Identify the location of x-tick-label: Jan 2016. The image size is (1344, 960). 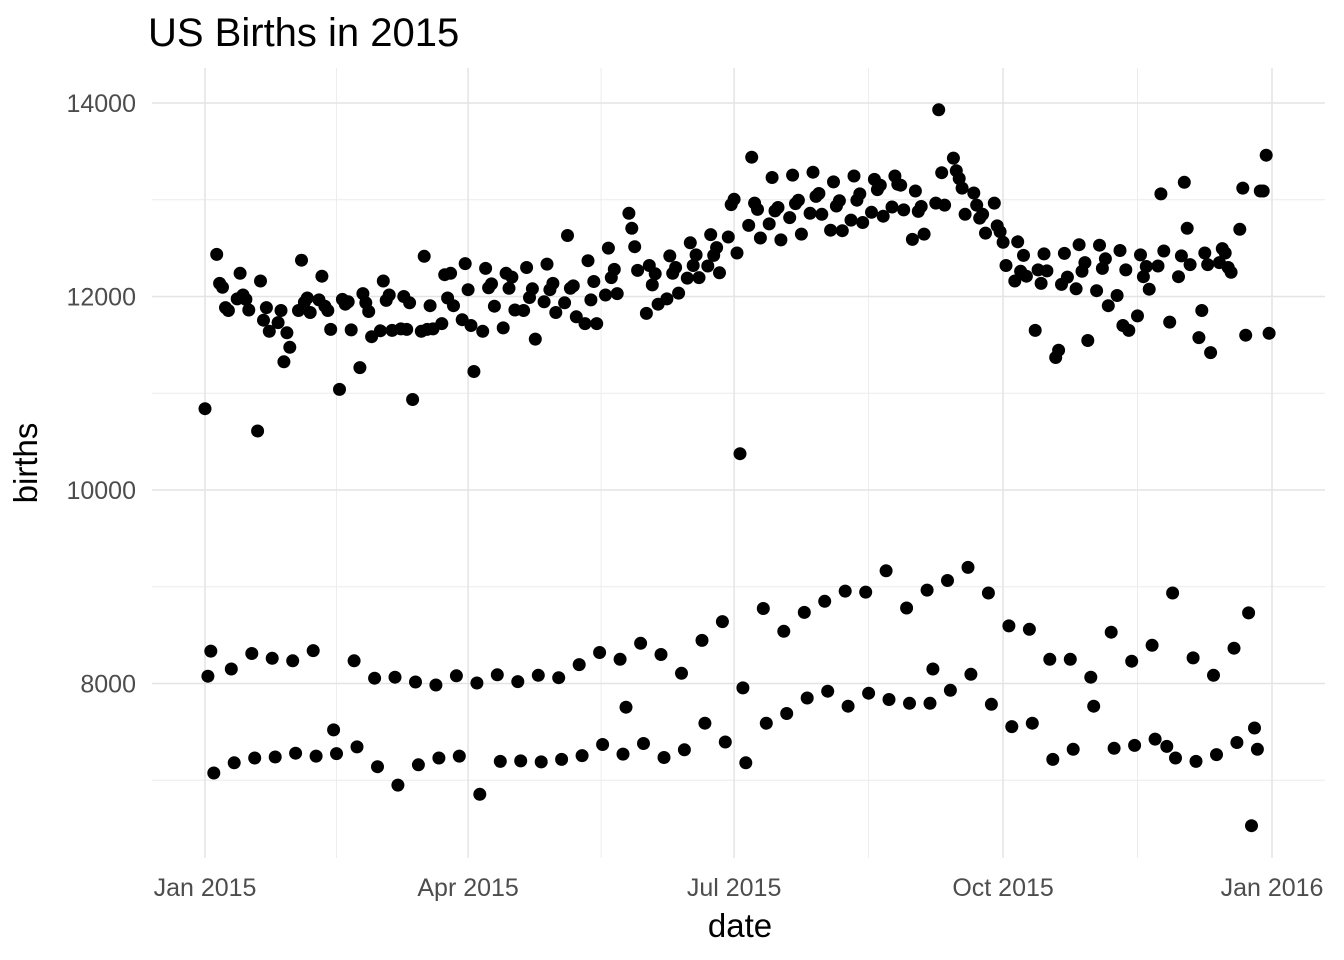
(1272, 888).